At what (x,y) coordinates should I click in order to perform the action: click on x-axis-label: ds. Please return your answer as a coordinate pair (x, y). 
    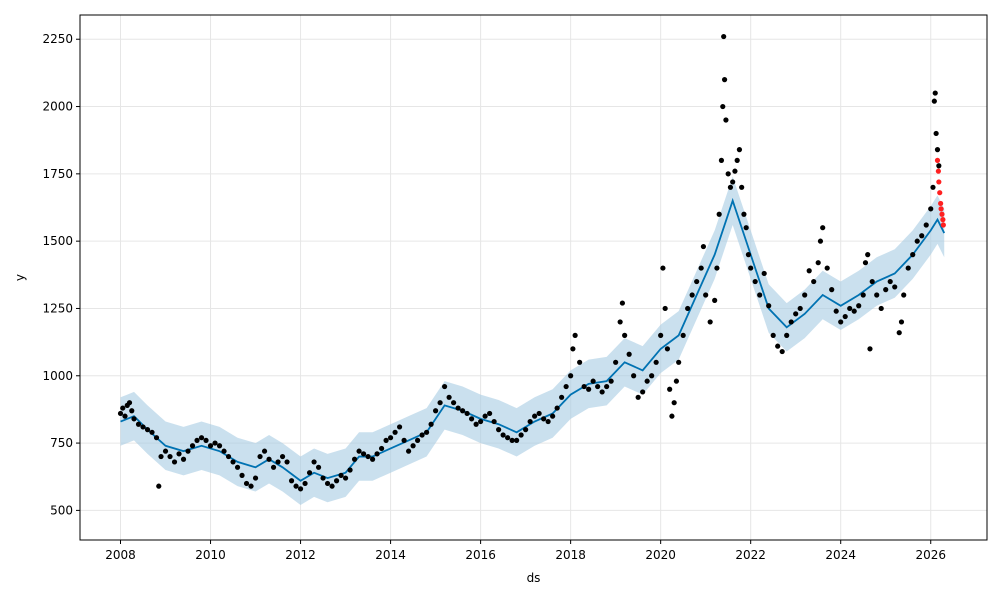
    Looking at the image, I should click on (534, 578).